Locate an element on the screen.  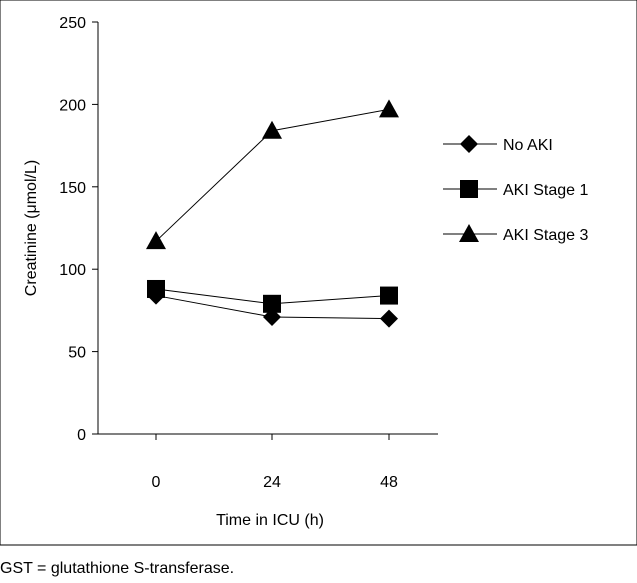
legend-item-aki-stage-1: AKI Stage 1 is located at coordinates (515, 189).